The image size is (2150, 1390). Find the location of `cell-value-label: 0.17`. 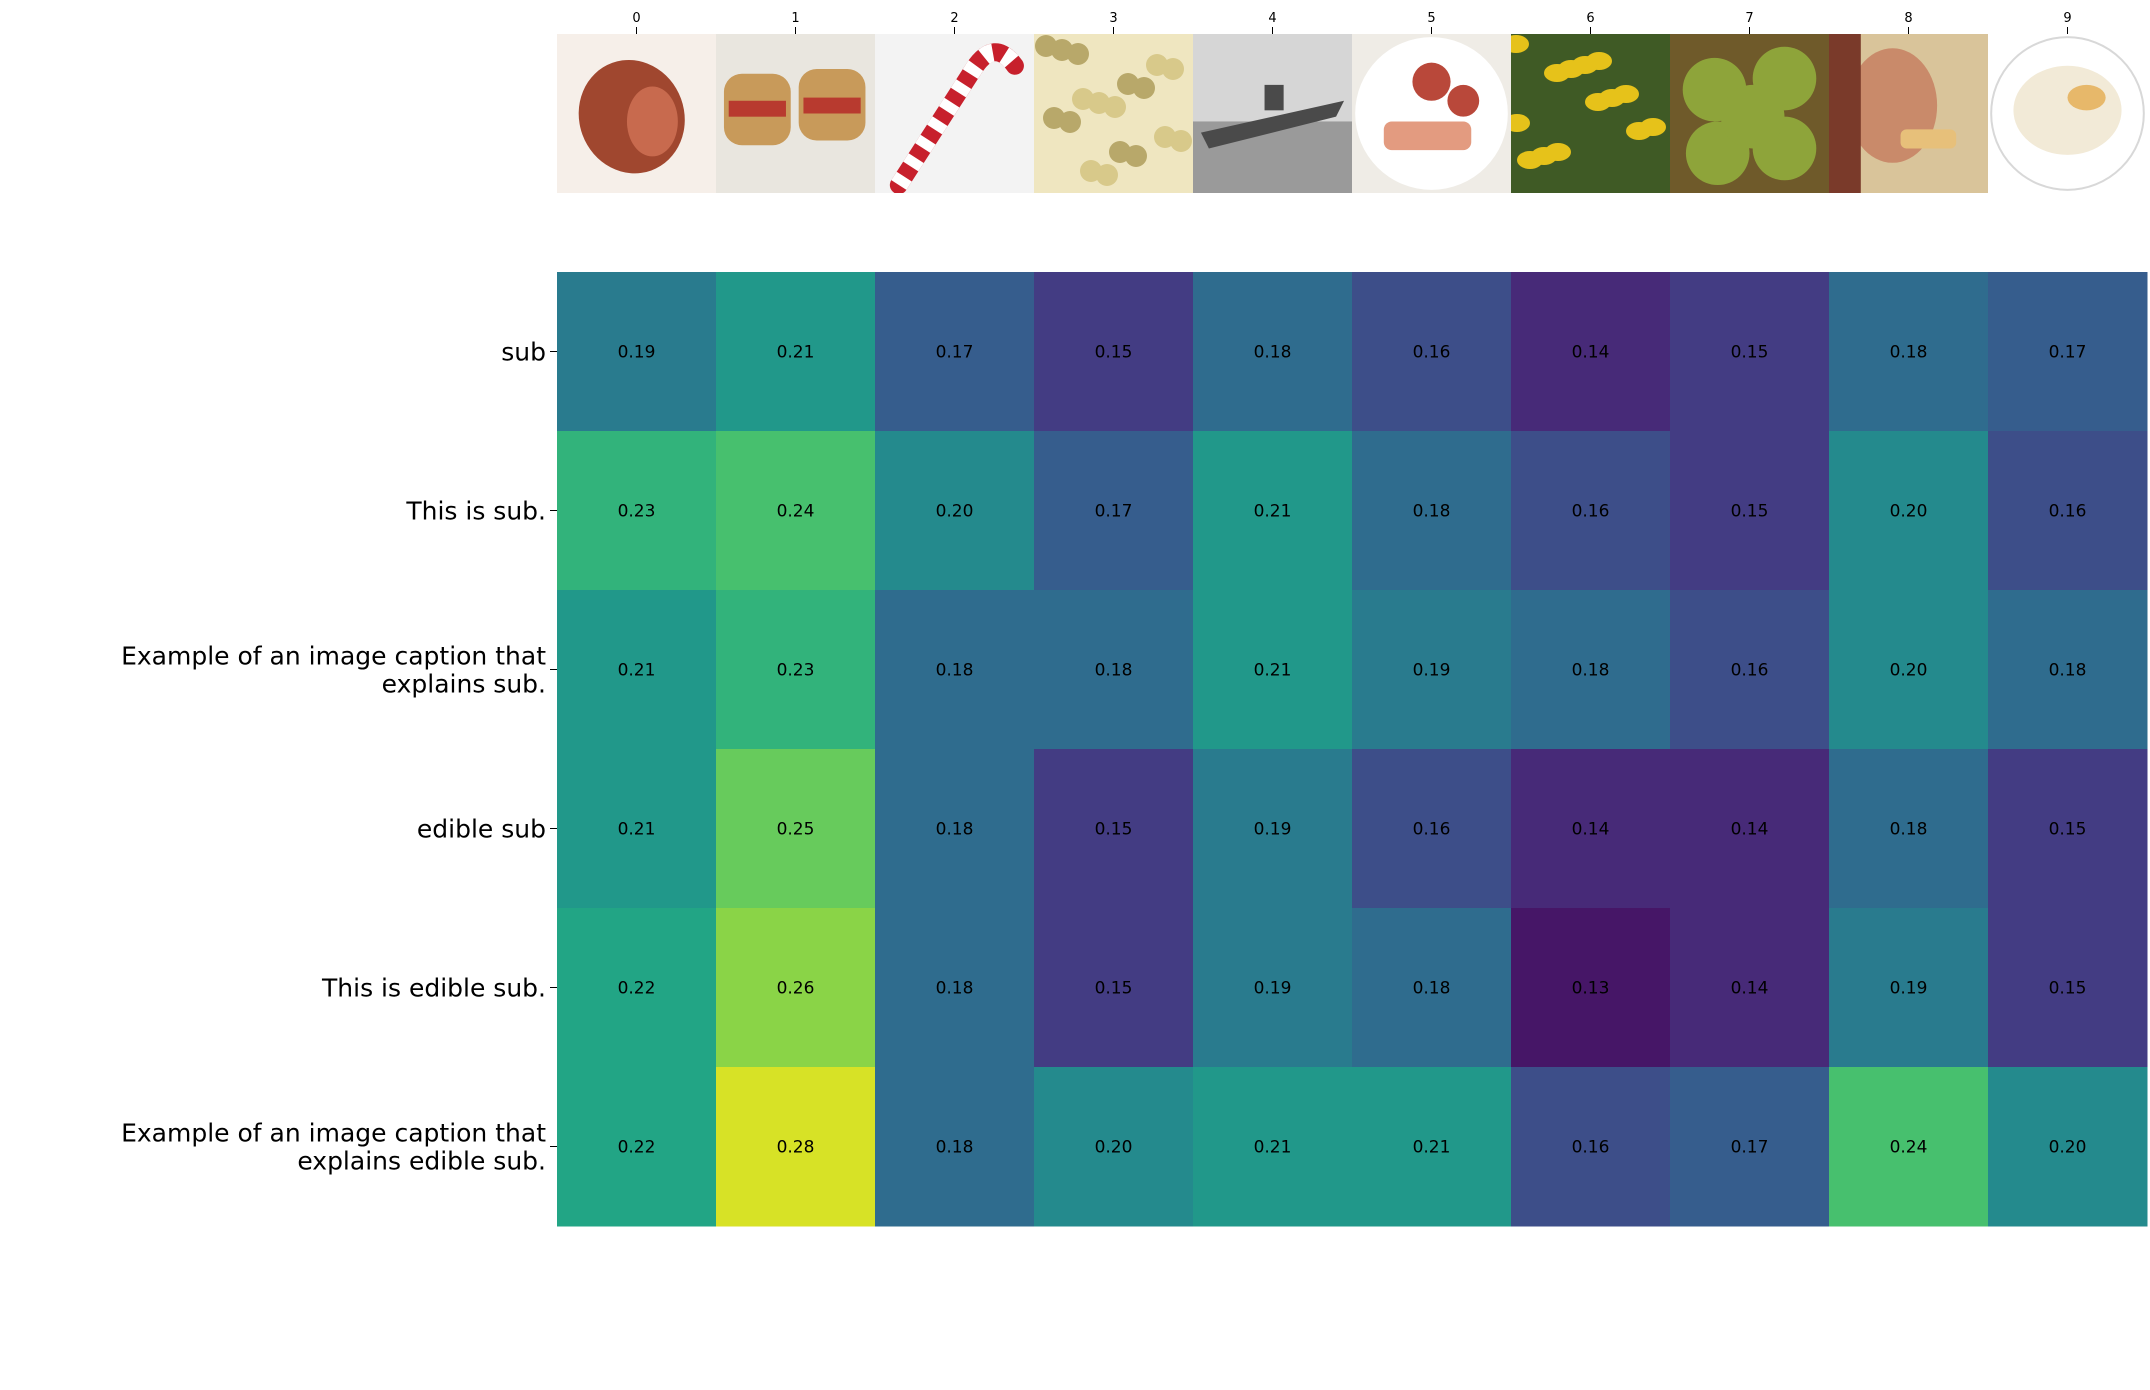

cell-value-label: 0.17 is located at coordinates (1114, 512).